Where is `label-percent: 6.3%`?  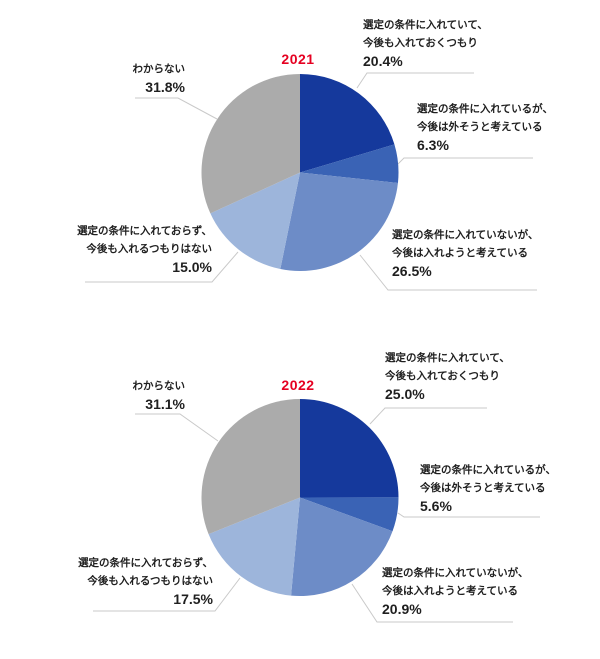
label-percent: 6.3% is located at coordinates (433, 145).